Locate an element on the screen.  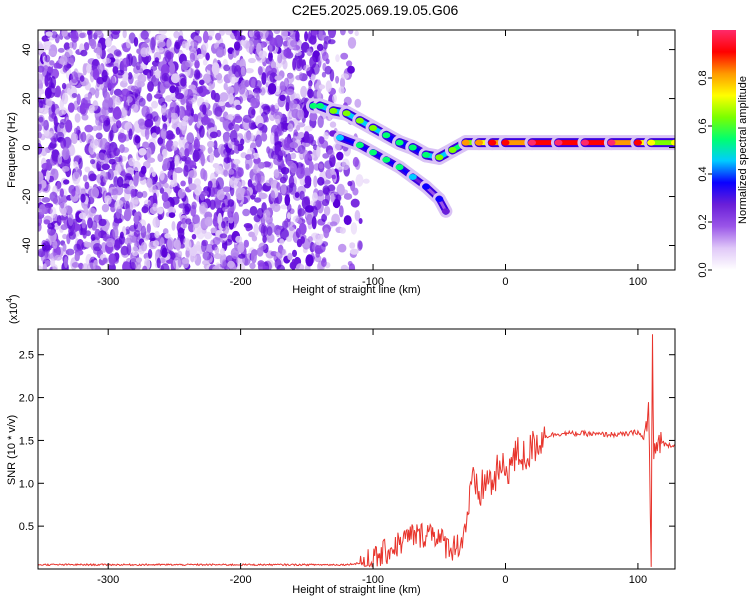
x-axis-title: Height of straight line (km) is located at coordinates (356, 590).